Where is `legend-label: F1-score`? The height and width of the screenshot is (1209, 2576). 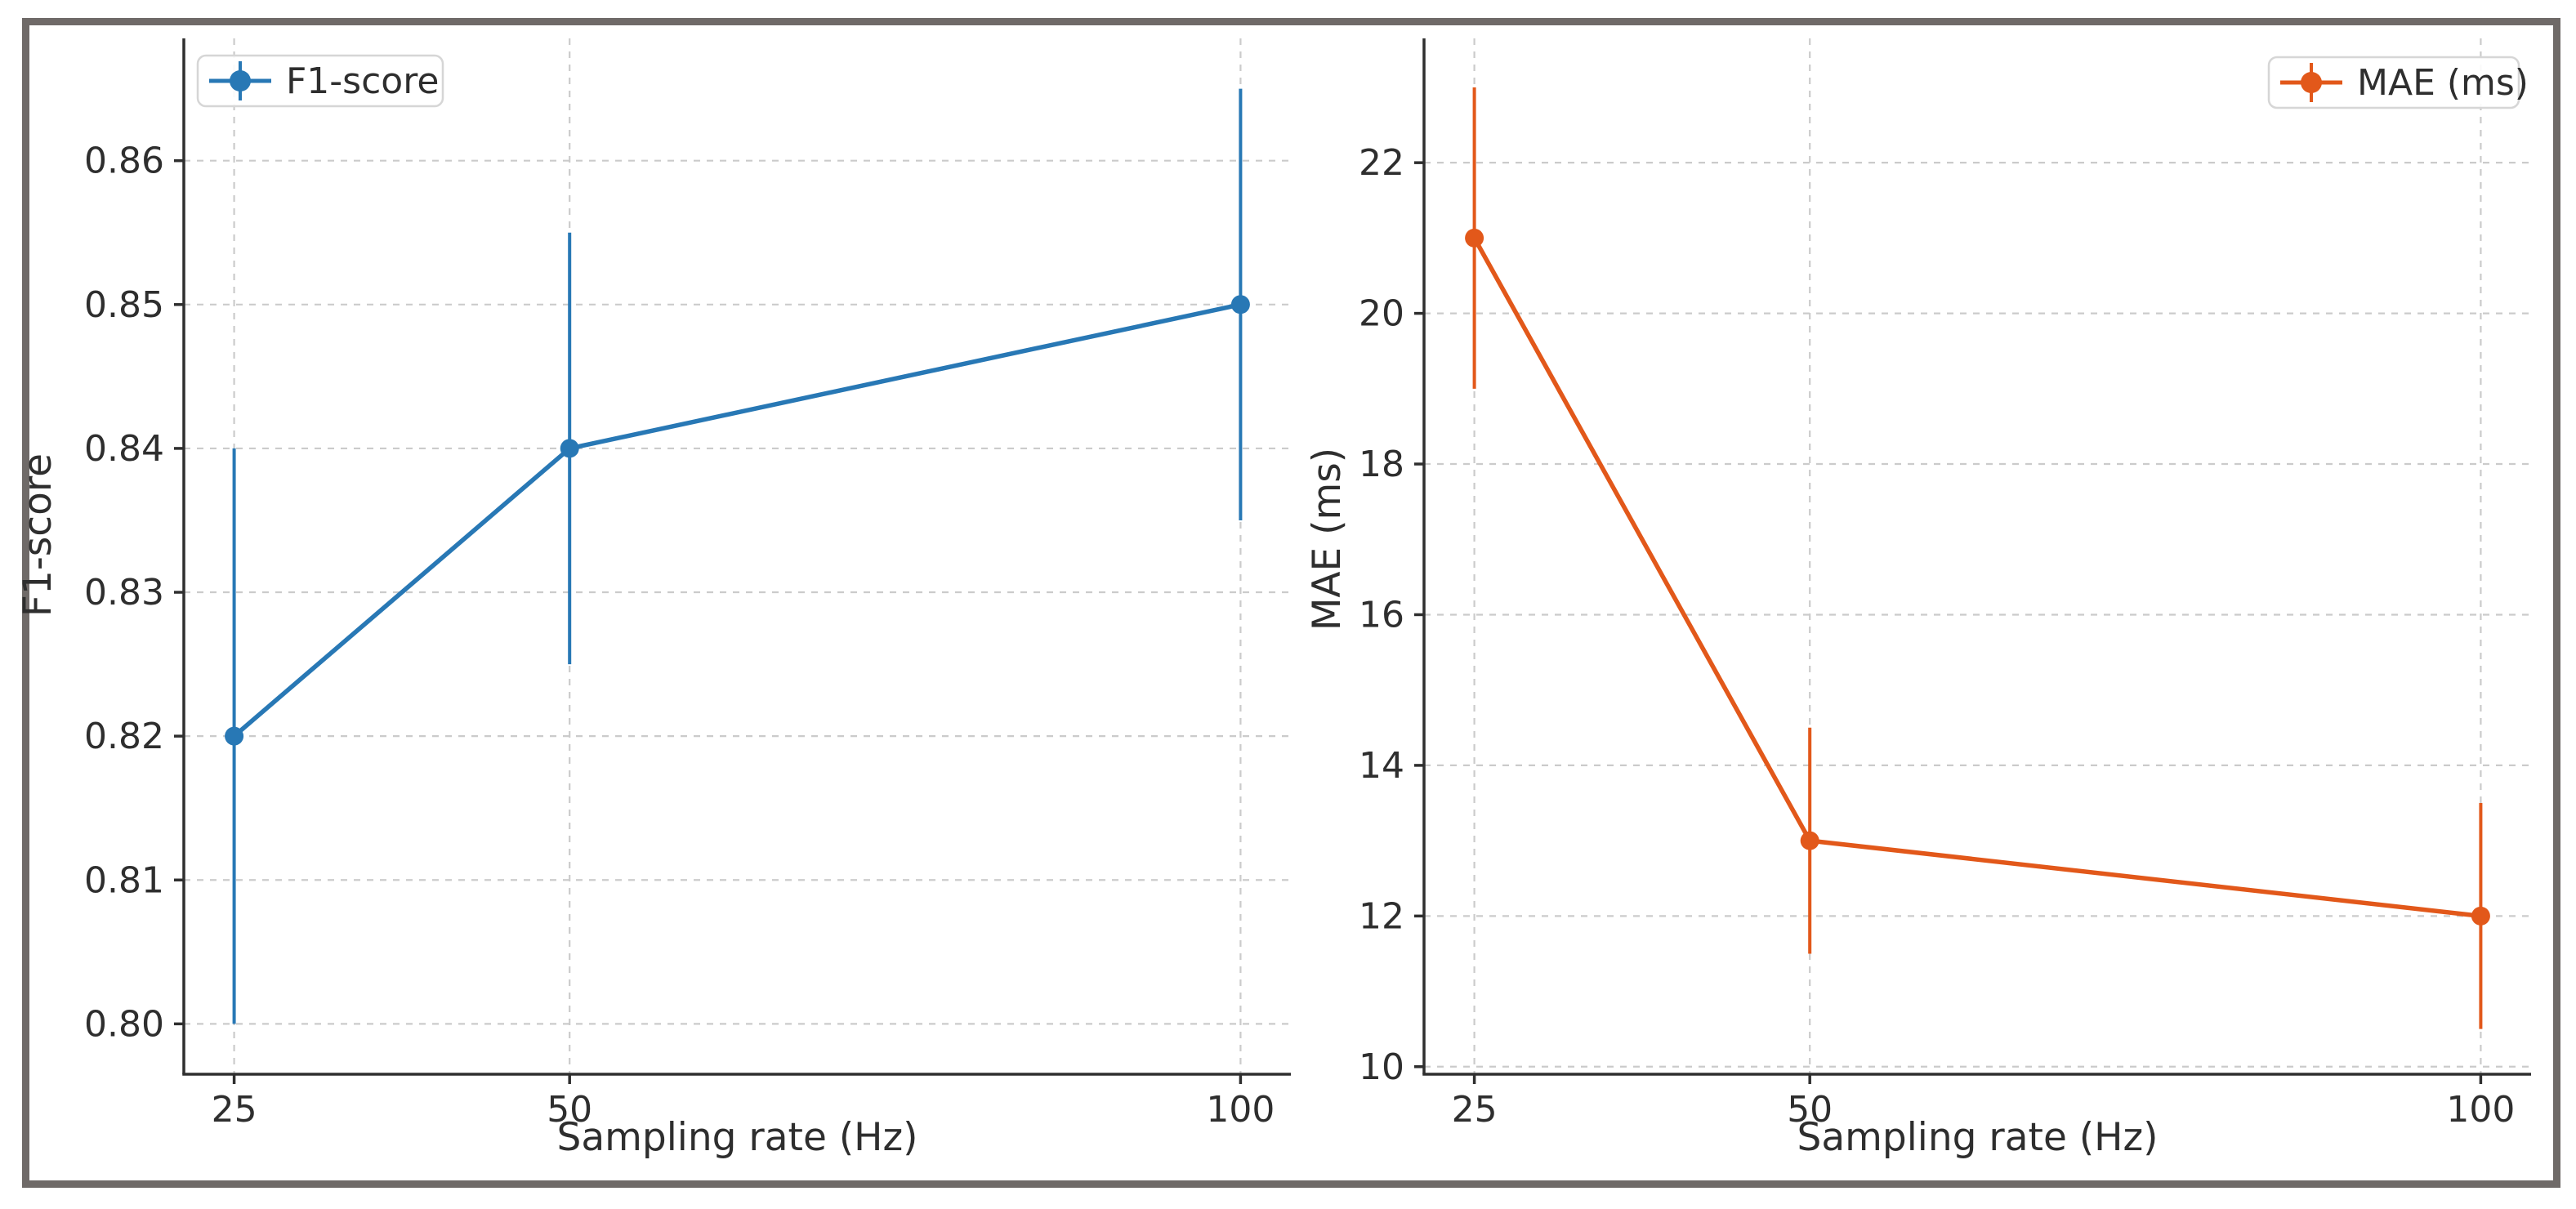 legend-label: F1-score is located at coordinates (363, 81).